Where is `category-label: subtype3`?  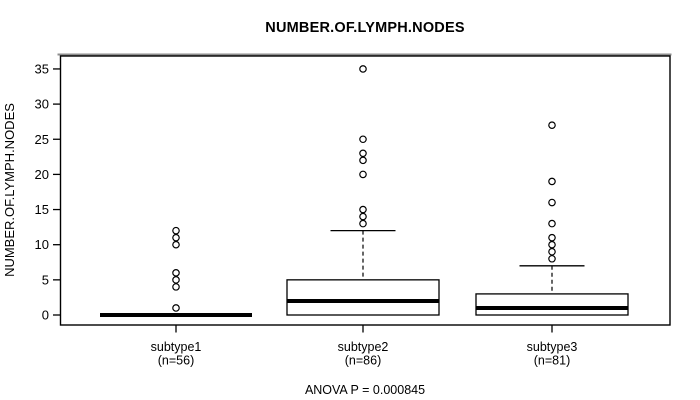
category-label: subtype3 is located at coordinates (552, 347).